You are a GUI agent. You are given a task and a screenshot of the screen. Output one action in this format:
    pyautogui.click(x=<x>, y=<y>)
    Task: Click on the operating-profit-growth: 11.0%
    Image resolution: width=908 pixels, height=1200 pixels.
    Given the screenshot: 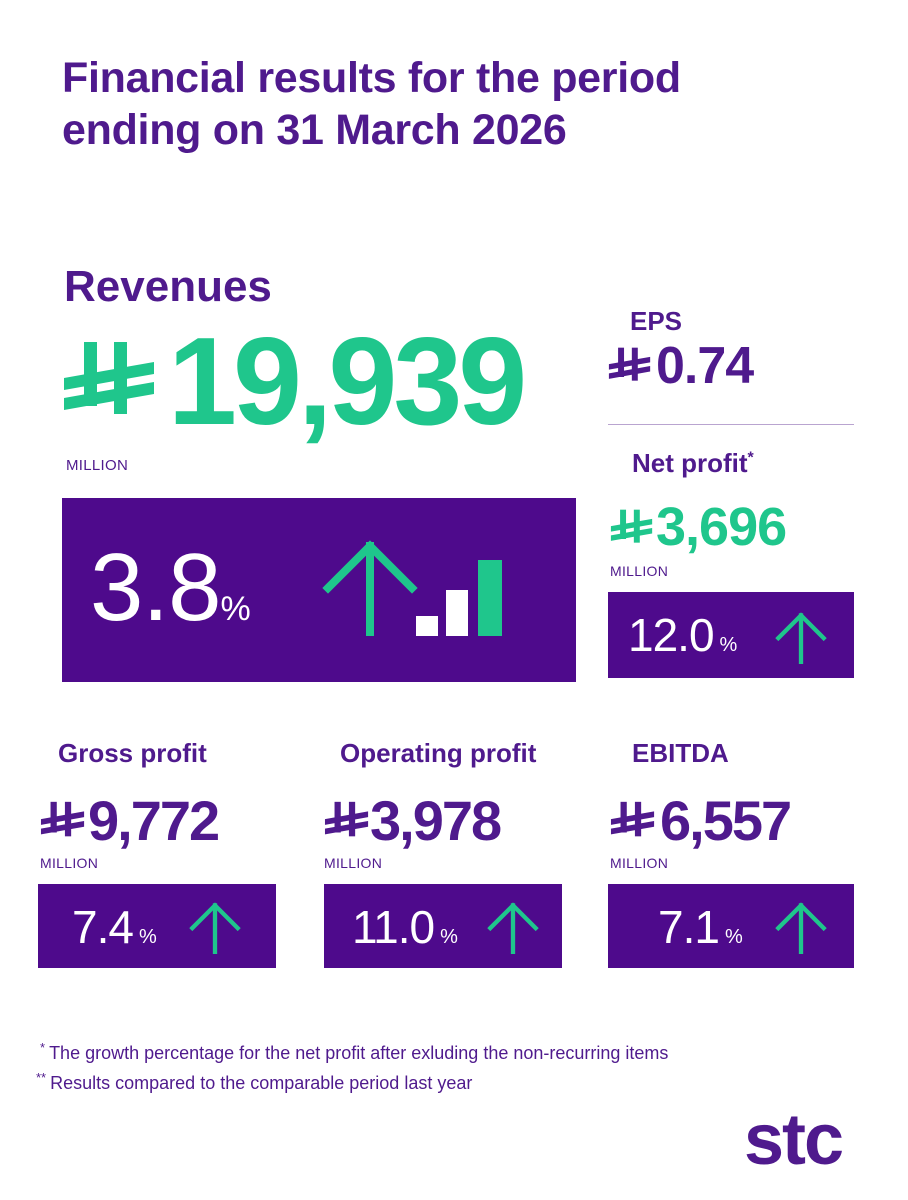 What is the action you would take?
    pyautogui.click(x=405, y=927)
    